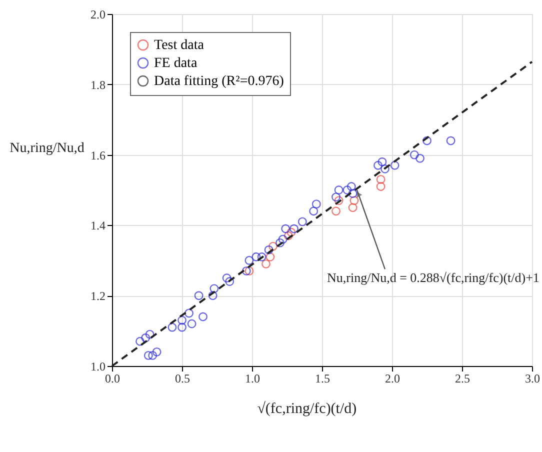 The height and width of the screenshot is (452, 542). I want to click on y-tick-label: 1.2, so click(98, 296).